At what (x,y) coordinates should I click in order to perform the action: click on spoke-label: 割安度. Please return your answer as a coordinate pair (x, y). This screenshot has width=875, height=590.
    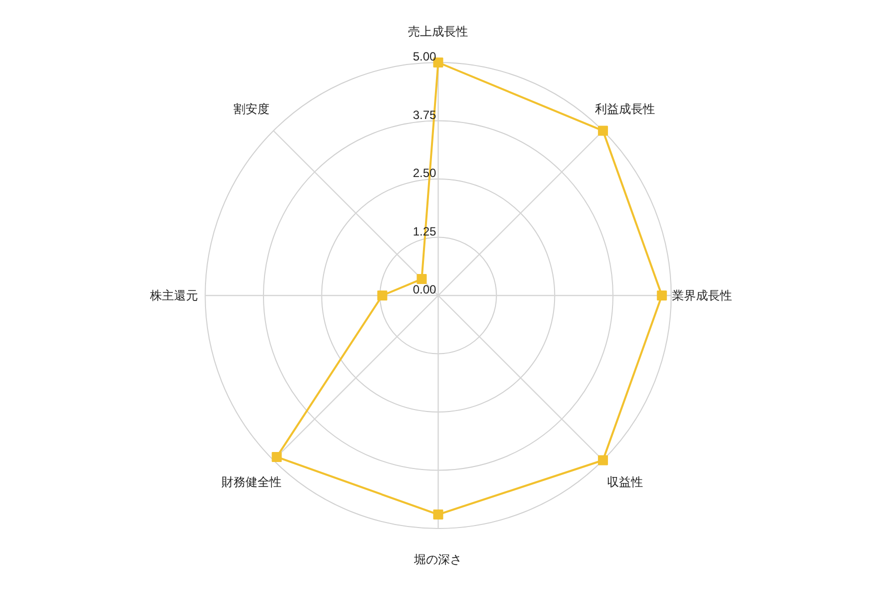
    Looking at the image, I should click on (252, 109).